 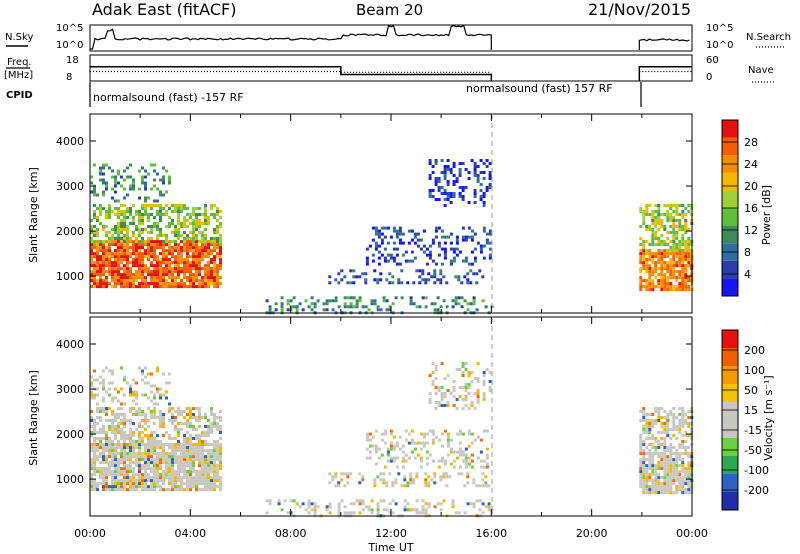 I want to click on freq-left-tick-top: 18, so click(x=72, y=60).